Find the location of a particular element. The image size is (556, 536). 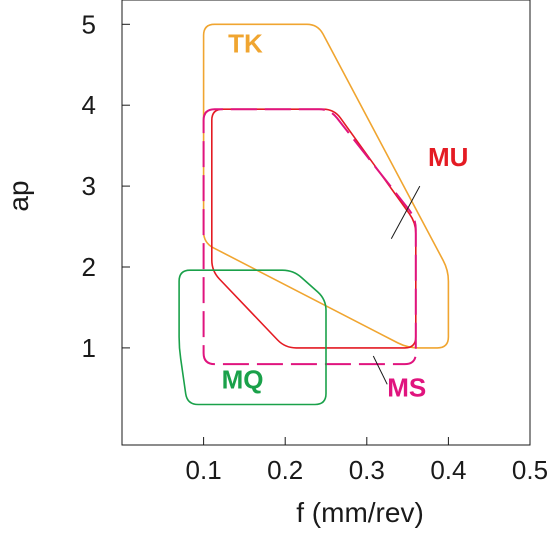

x-axis-ticks: 0.1 0.2 0.3 0.4 0.5 is located at coordinates (367, 461).